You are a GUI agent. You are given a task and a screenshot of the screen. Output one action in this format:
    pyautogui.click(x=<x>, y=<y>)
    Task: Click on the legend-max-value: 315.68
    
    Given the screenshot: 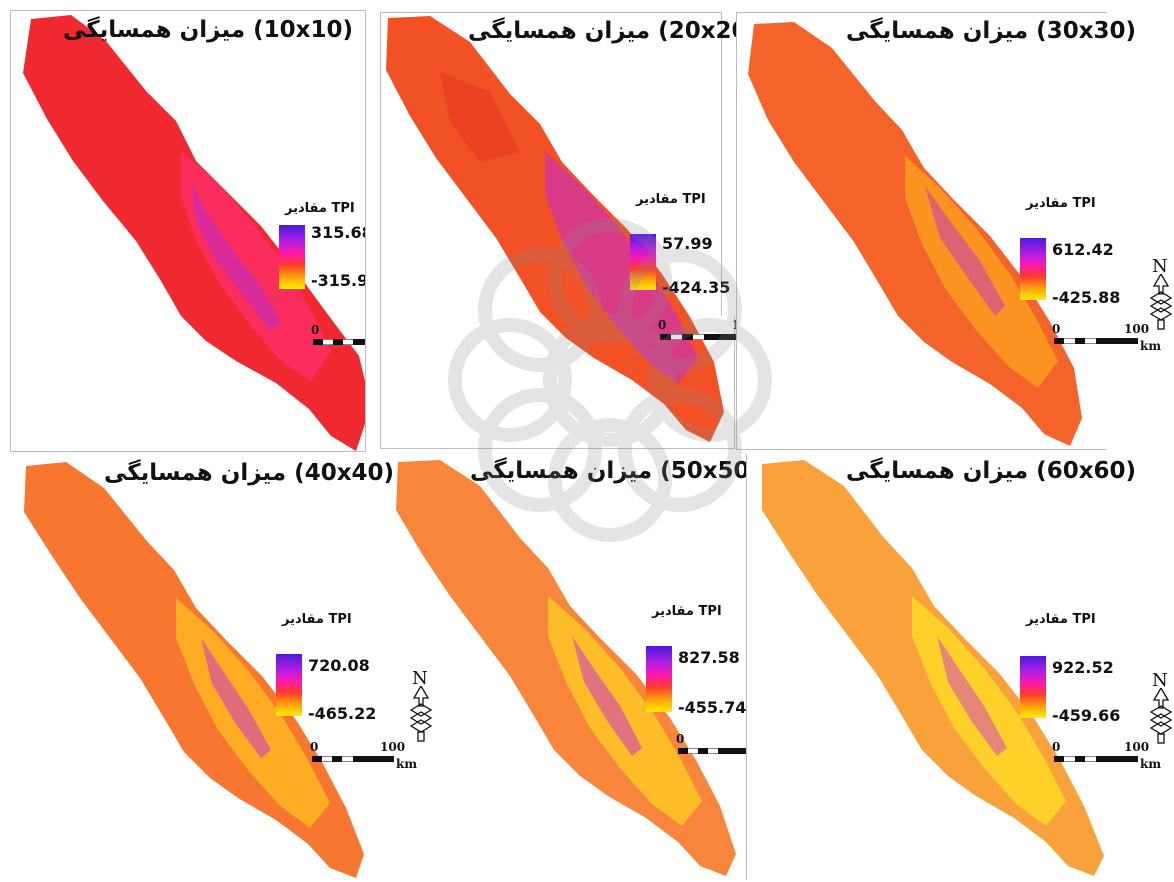 What is the action you would take?
    pyautogui.click(x=338, y=232)
    